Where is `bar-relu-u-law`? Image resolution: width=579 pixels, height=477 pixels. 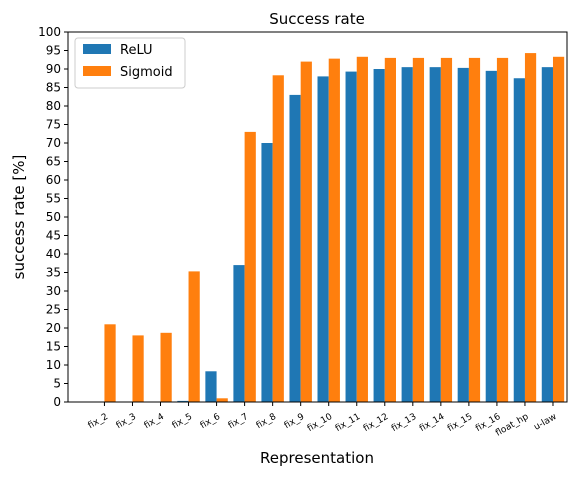 bar-relu-u-law is located at coordinates (547, 235).